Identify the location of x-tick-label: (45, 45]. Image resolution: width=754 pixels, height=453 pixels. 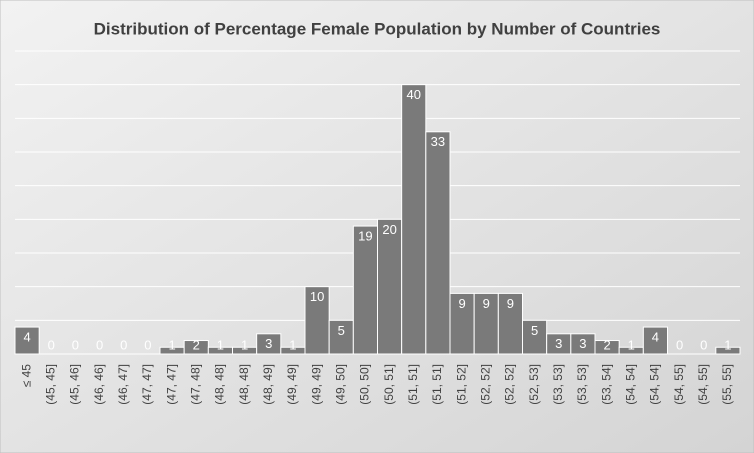
(50, 384).